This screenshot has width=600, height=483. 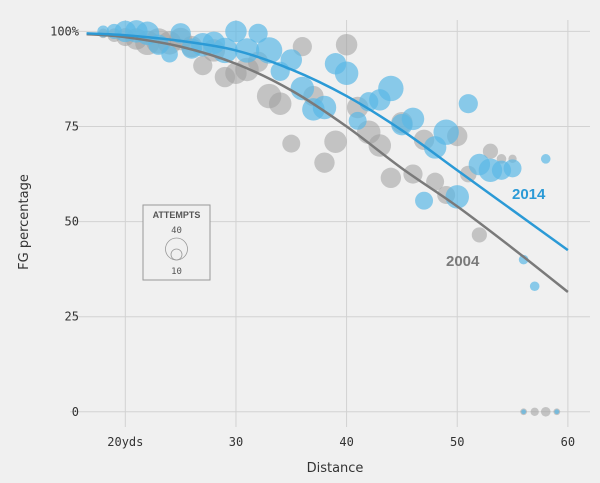 What do you see at coordinates (346, 73) in the screenshot?
I see `point-2014-40yds` at bounding box center [346, 73].